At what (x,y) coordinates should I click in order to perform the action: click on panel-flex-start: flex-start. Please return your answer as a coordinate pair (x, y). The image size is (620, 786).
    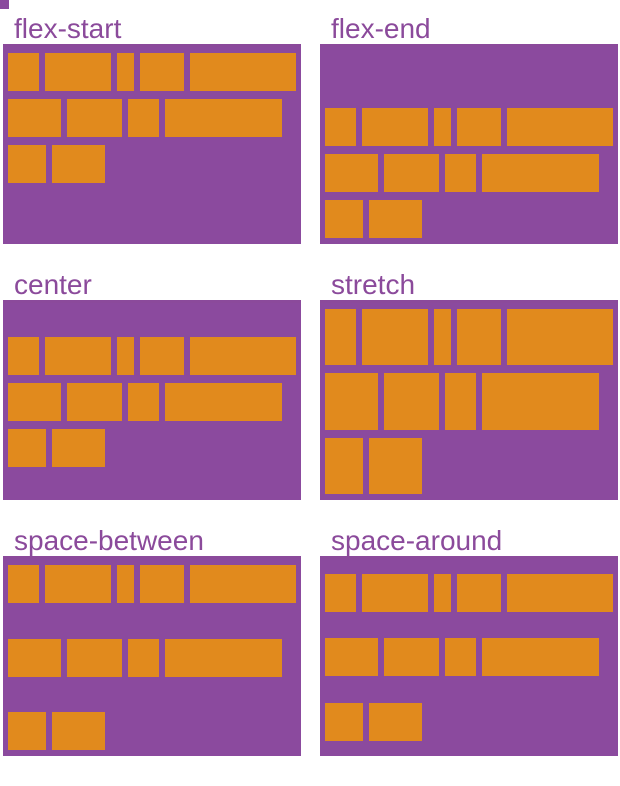
    Looking at the image, I should click on (152, 129).